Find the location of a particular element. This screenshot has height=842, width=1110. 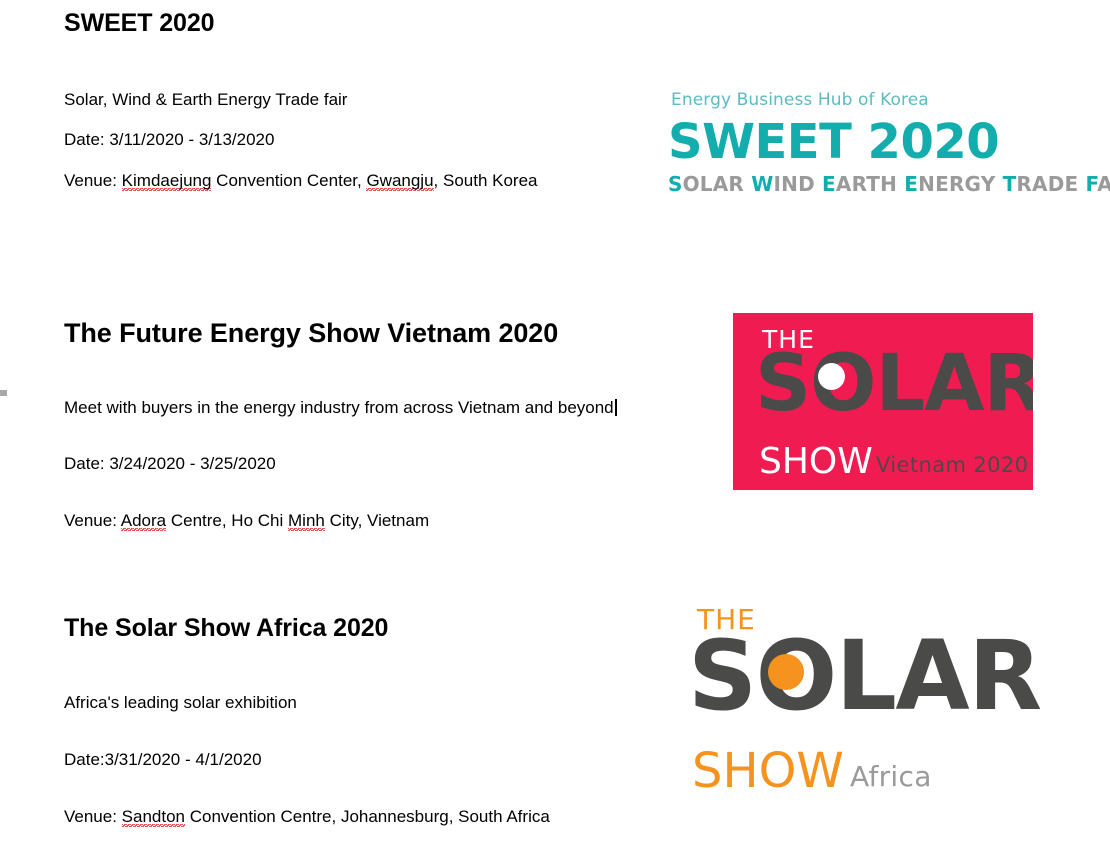

africa-logo-the: THE is located at coordinates (726, 619).